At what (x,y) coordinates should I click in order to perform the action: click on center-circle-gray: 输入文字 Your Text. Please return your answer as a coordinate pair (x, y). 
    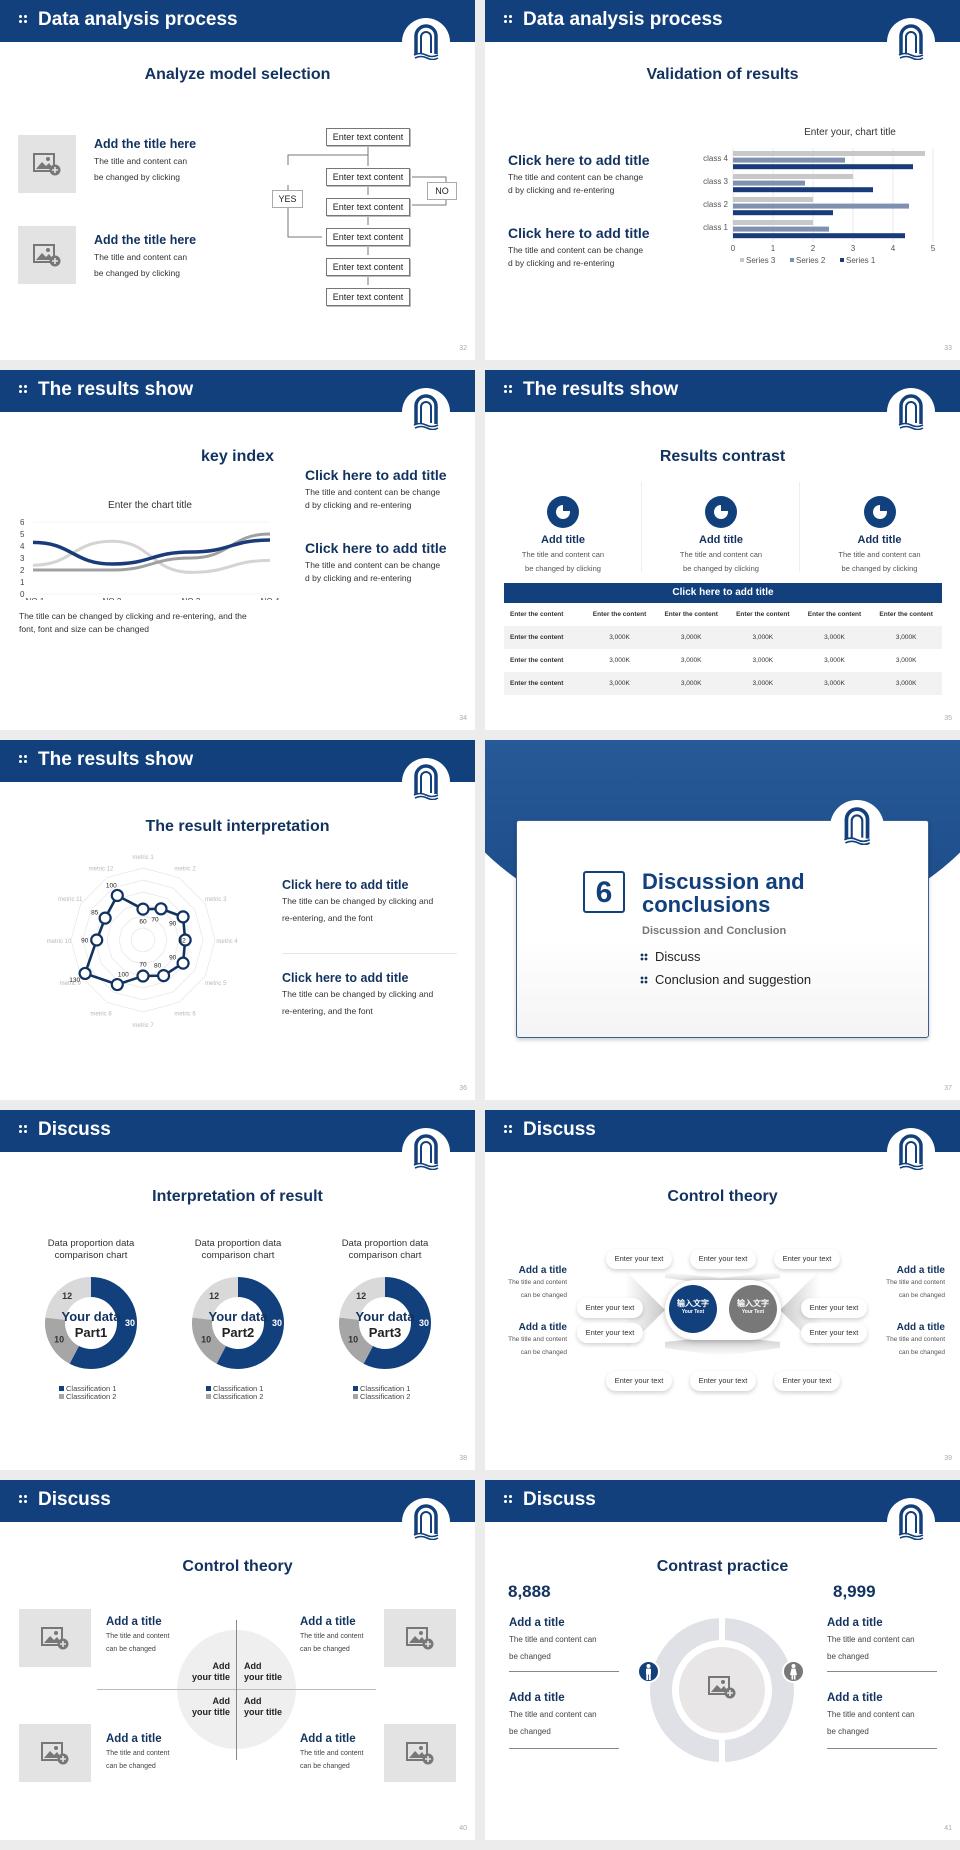
    Looking at the image, I should click on (753, 1309).